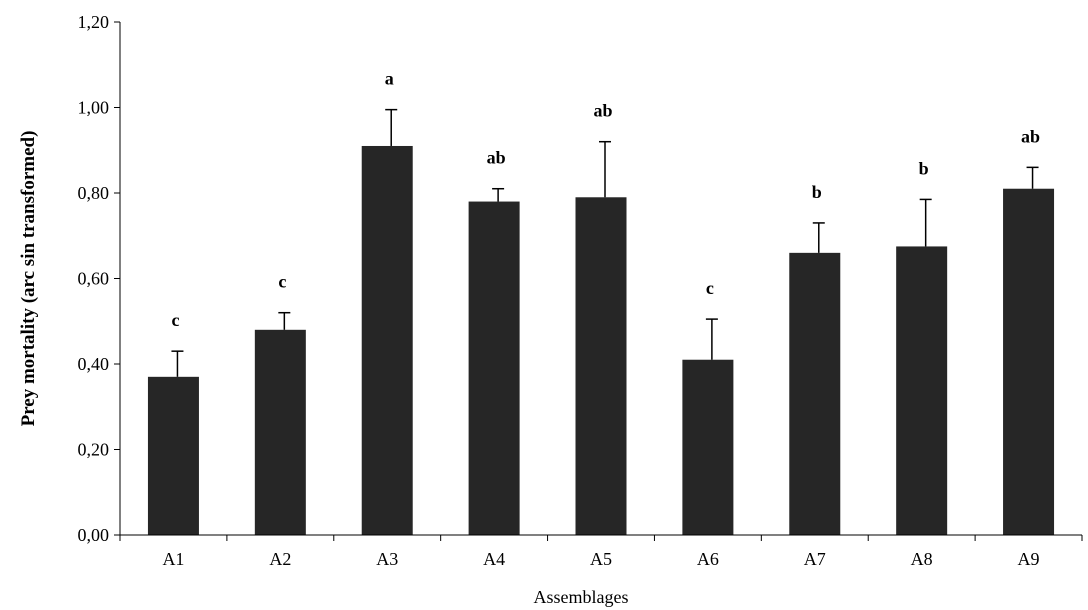 Image resolution: width=1088 pixels, height=610 pixels. What do you see at coordinates (28, 279) in the screenshot?
I see `y-axis-title: Prey mortality (arc sin transformed)` at bounding box center [28, 279].